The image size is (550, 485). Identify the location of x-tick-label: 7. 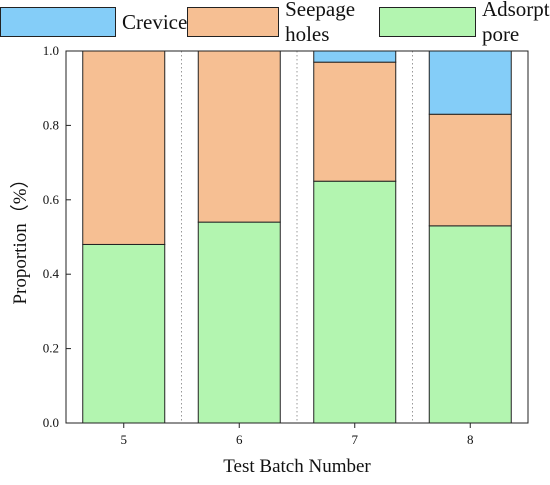
(355, 439).